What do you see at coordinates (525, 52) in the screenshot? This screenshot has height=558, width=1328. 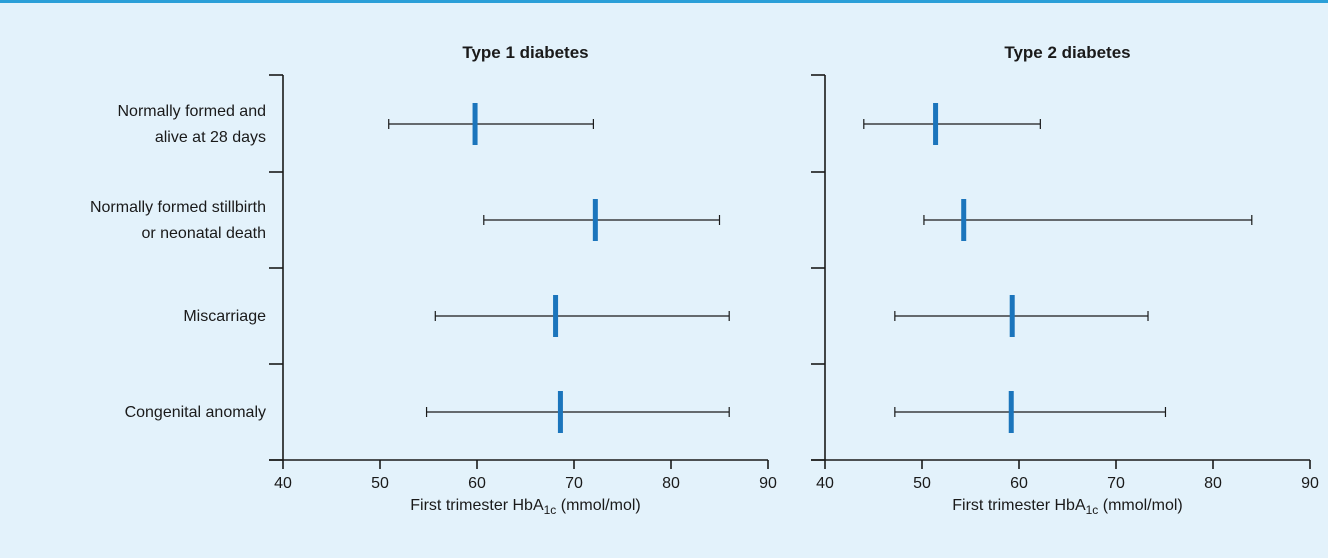 I see `panel-title: Type 1 diabetes` at bounding box center [525, 52].